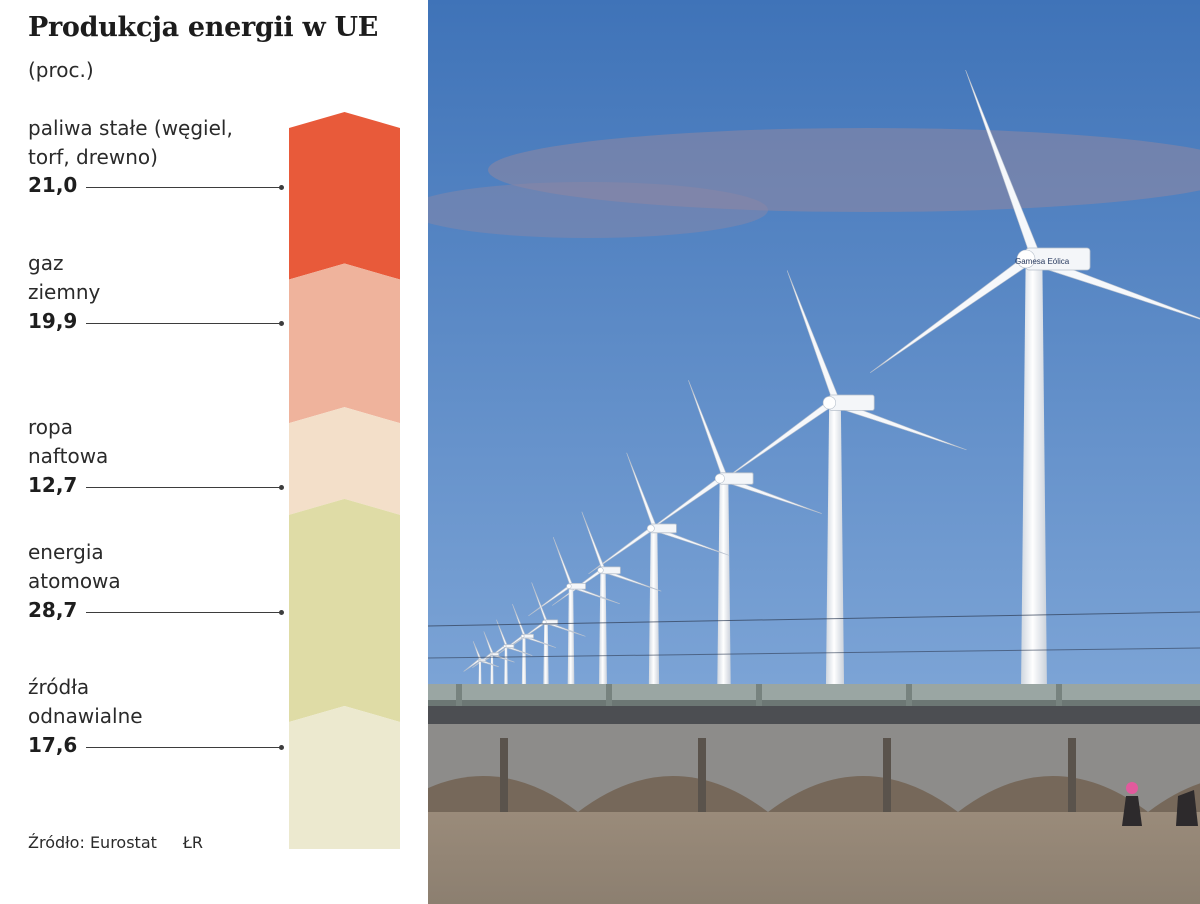  I want to click on value-label-1: 21,0, so click(53, 185).